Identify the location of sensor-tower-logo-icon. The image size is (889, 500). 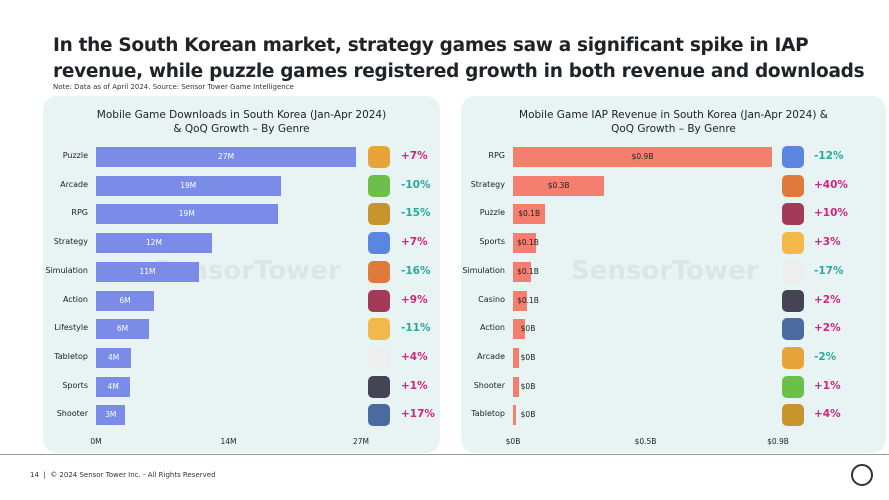
(862, 475).